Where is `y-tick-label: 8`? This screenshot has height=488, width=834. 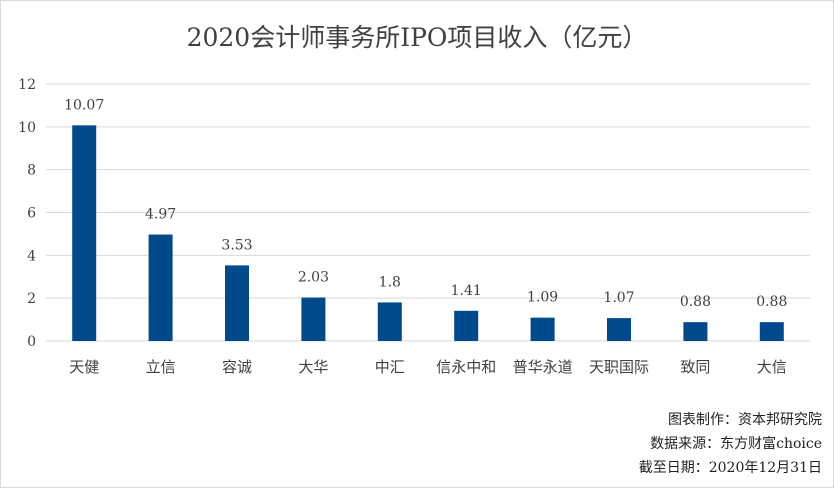 y-tick-label: 8 is located at coordinates (31, 171).